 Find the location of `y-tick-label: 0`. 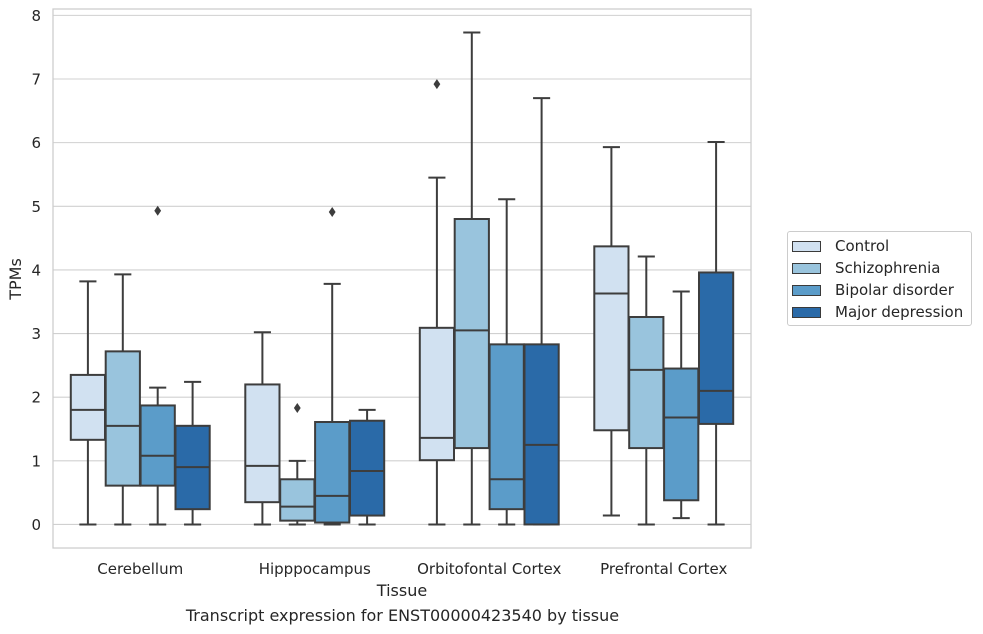

y-tick-label: 0 is located at coordinates (36, 525).